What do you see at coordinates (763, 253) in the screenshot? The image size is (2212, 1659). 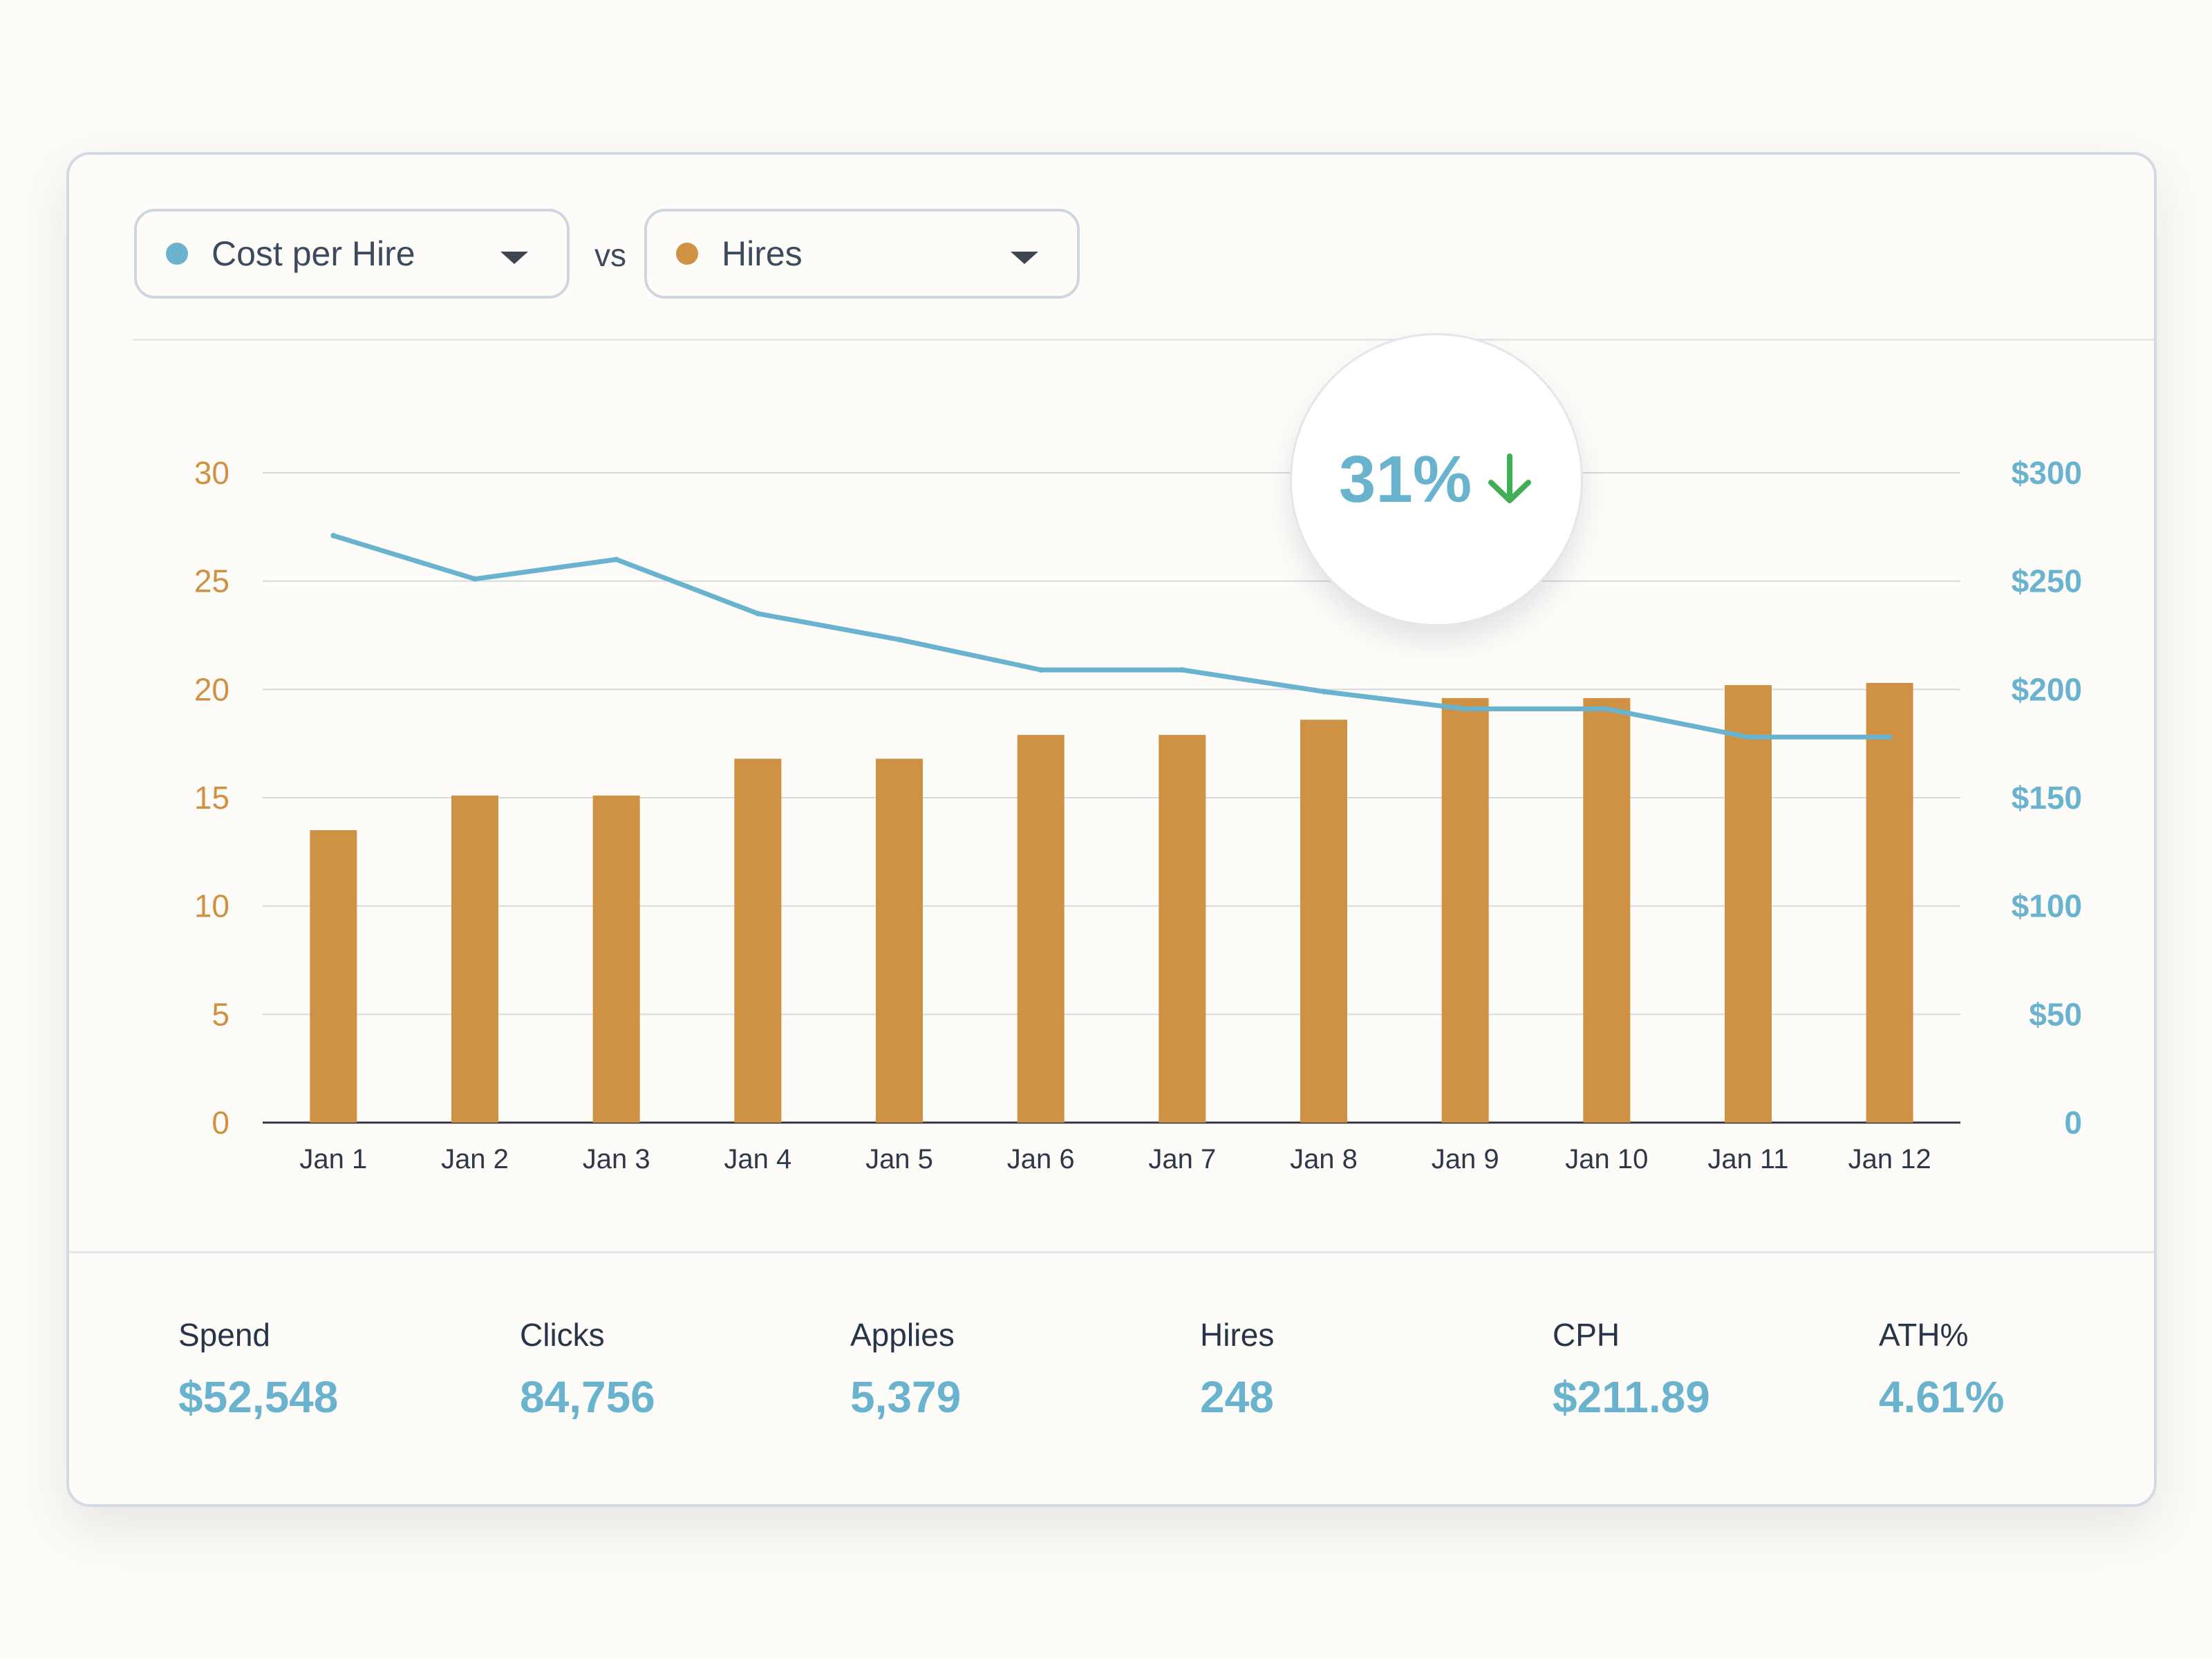 I see `secondary-metric-label: Hires` at bounding box center [763, 253].